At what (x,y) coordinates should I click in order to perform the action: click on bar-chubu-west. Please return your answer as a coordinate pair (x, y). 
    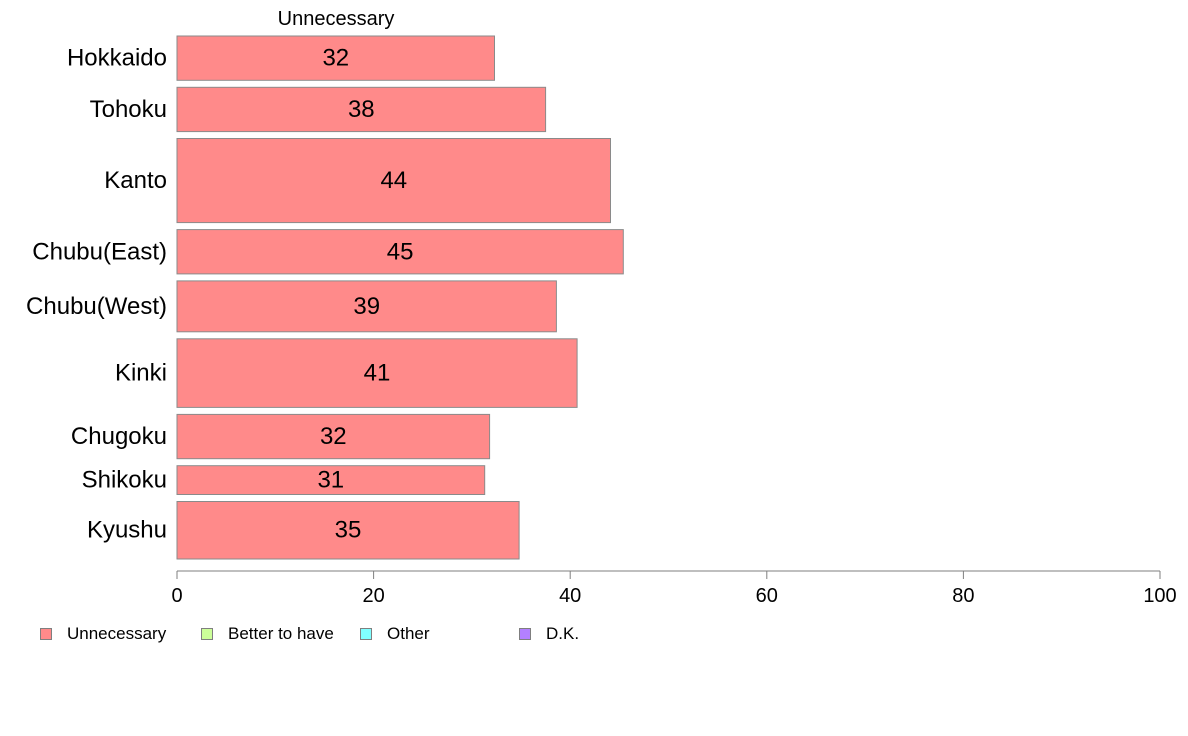
    Looking at the image, I should click on (366, 306).